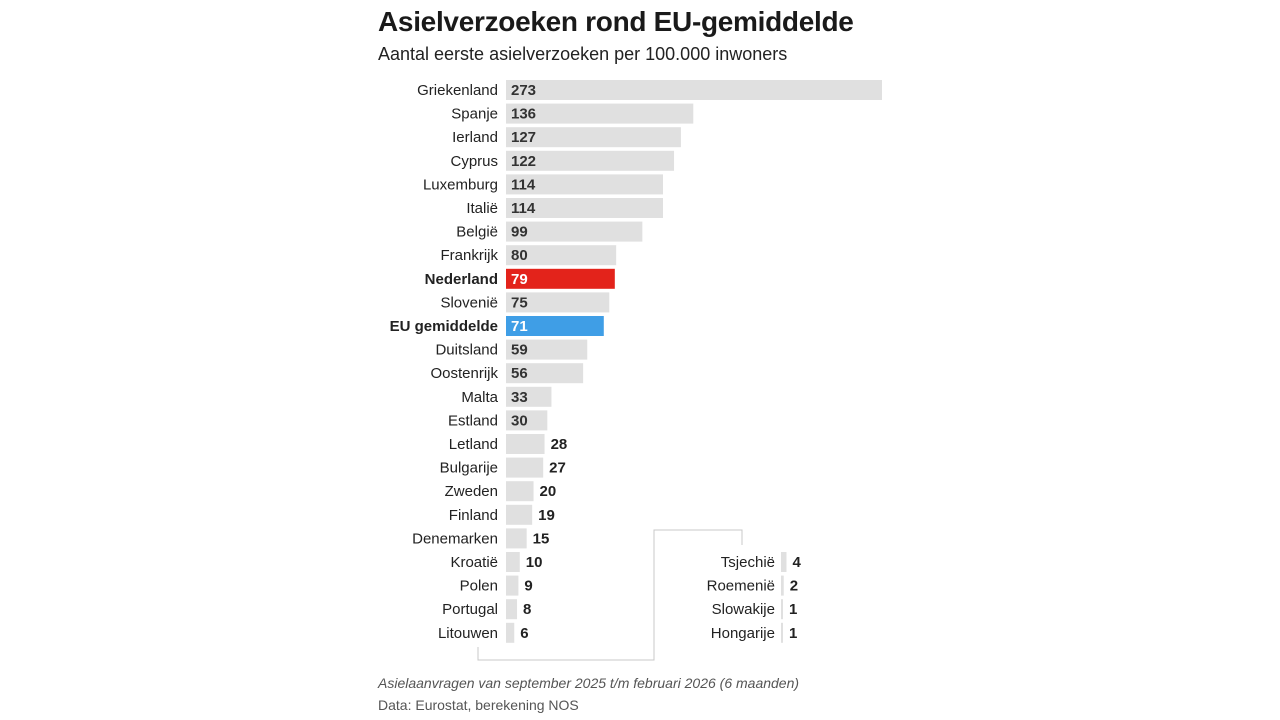  I want to click on category-label: Estland, so click(473, 420).